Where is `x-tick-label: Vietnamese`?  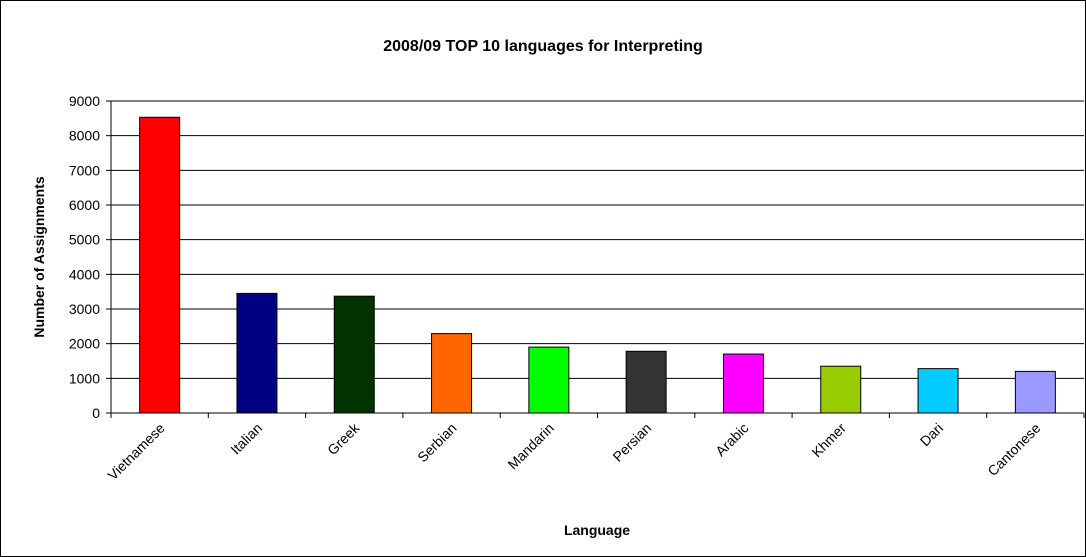
x-tick-label: Vietnamese is located at coordinates (136, 452).